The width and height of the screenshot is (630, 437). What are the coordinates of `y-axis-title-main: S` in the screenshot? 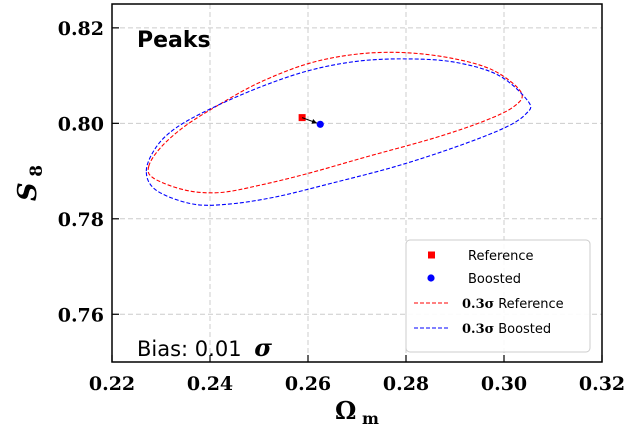 It's located at (28, 191).